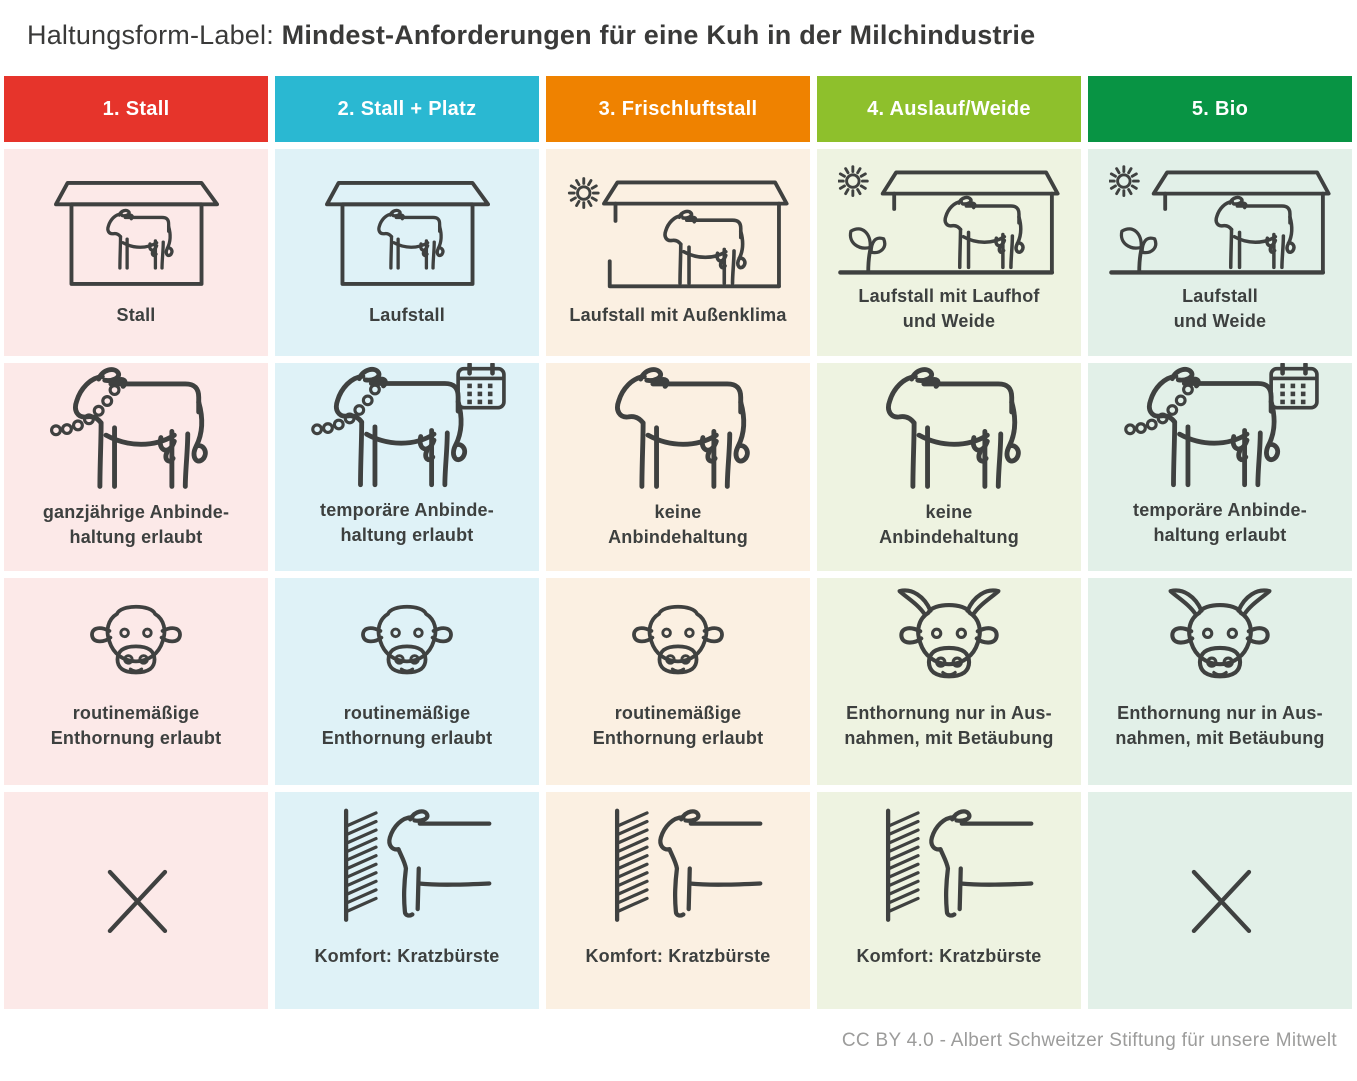  I want to click on cell-bio-row4, so click(1220, 900).